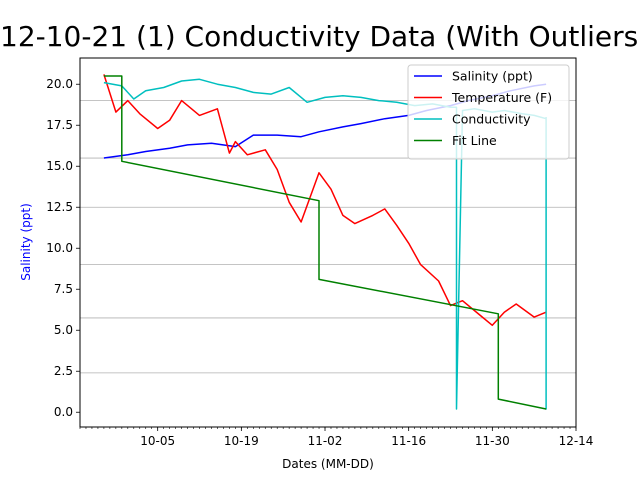  What do you see at coordinates (501, 97) in the screenshot?
I see `legend-label-1: Temperature (F)` at bounding box center [501, 97].